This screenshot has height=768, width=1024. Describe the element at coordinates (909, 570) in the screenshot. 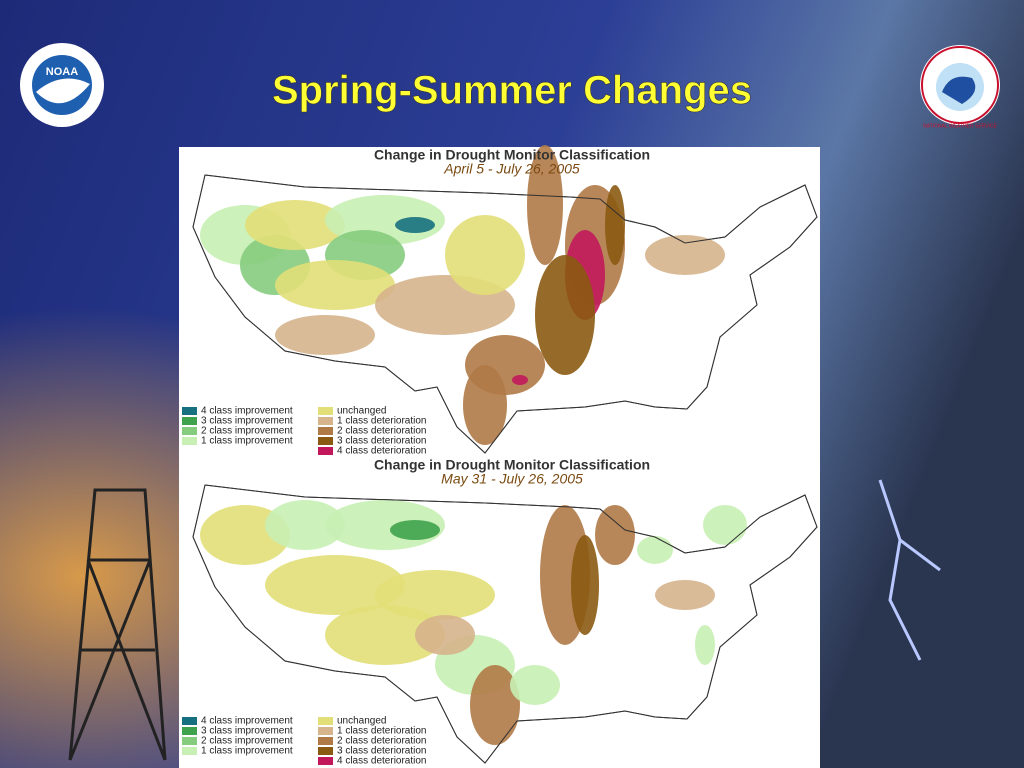

I see `lightning` at that location.